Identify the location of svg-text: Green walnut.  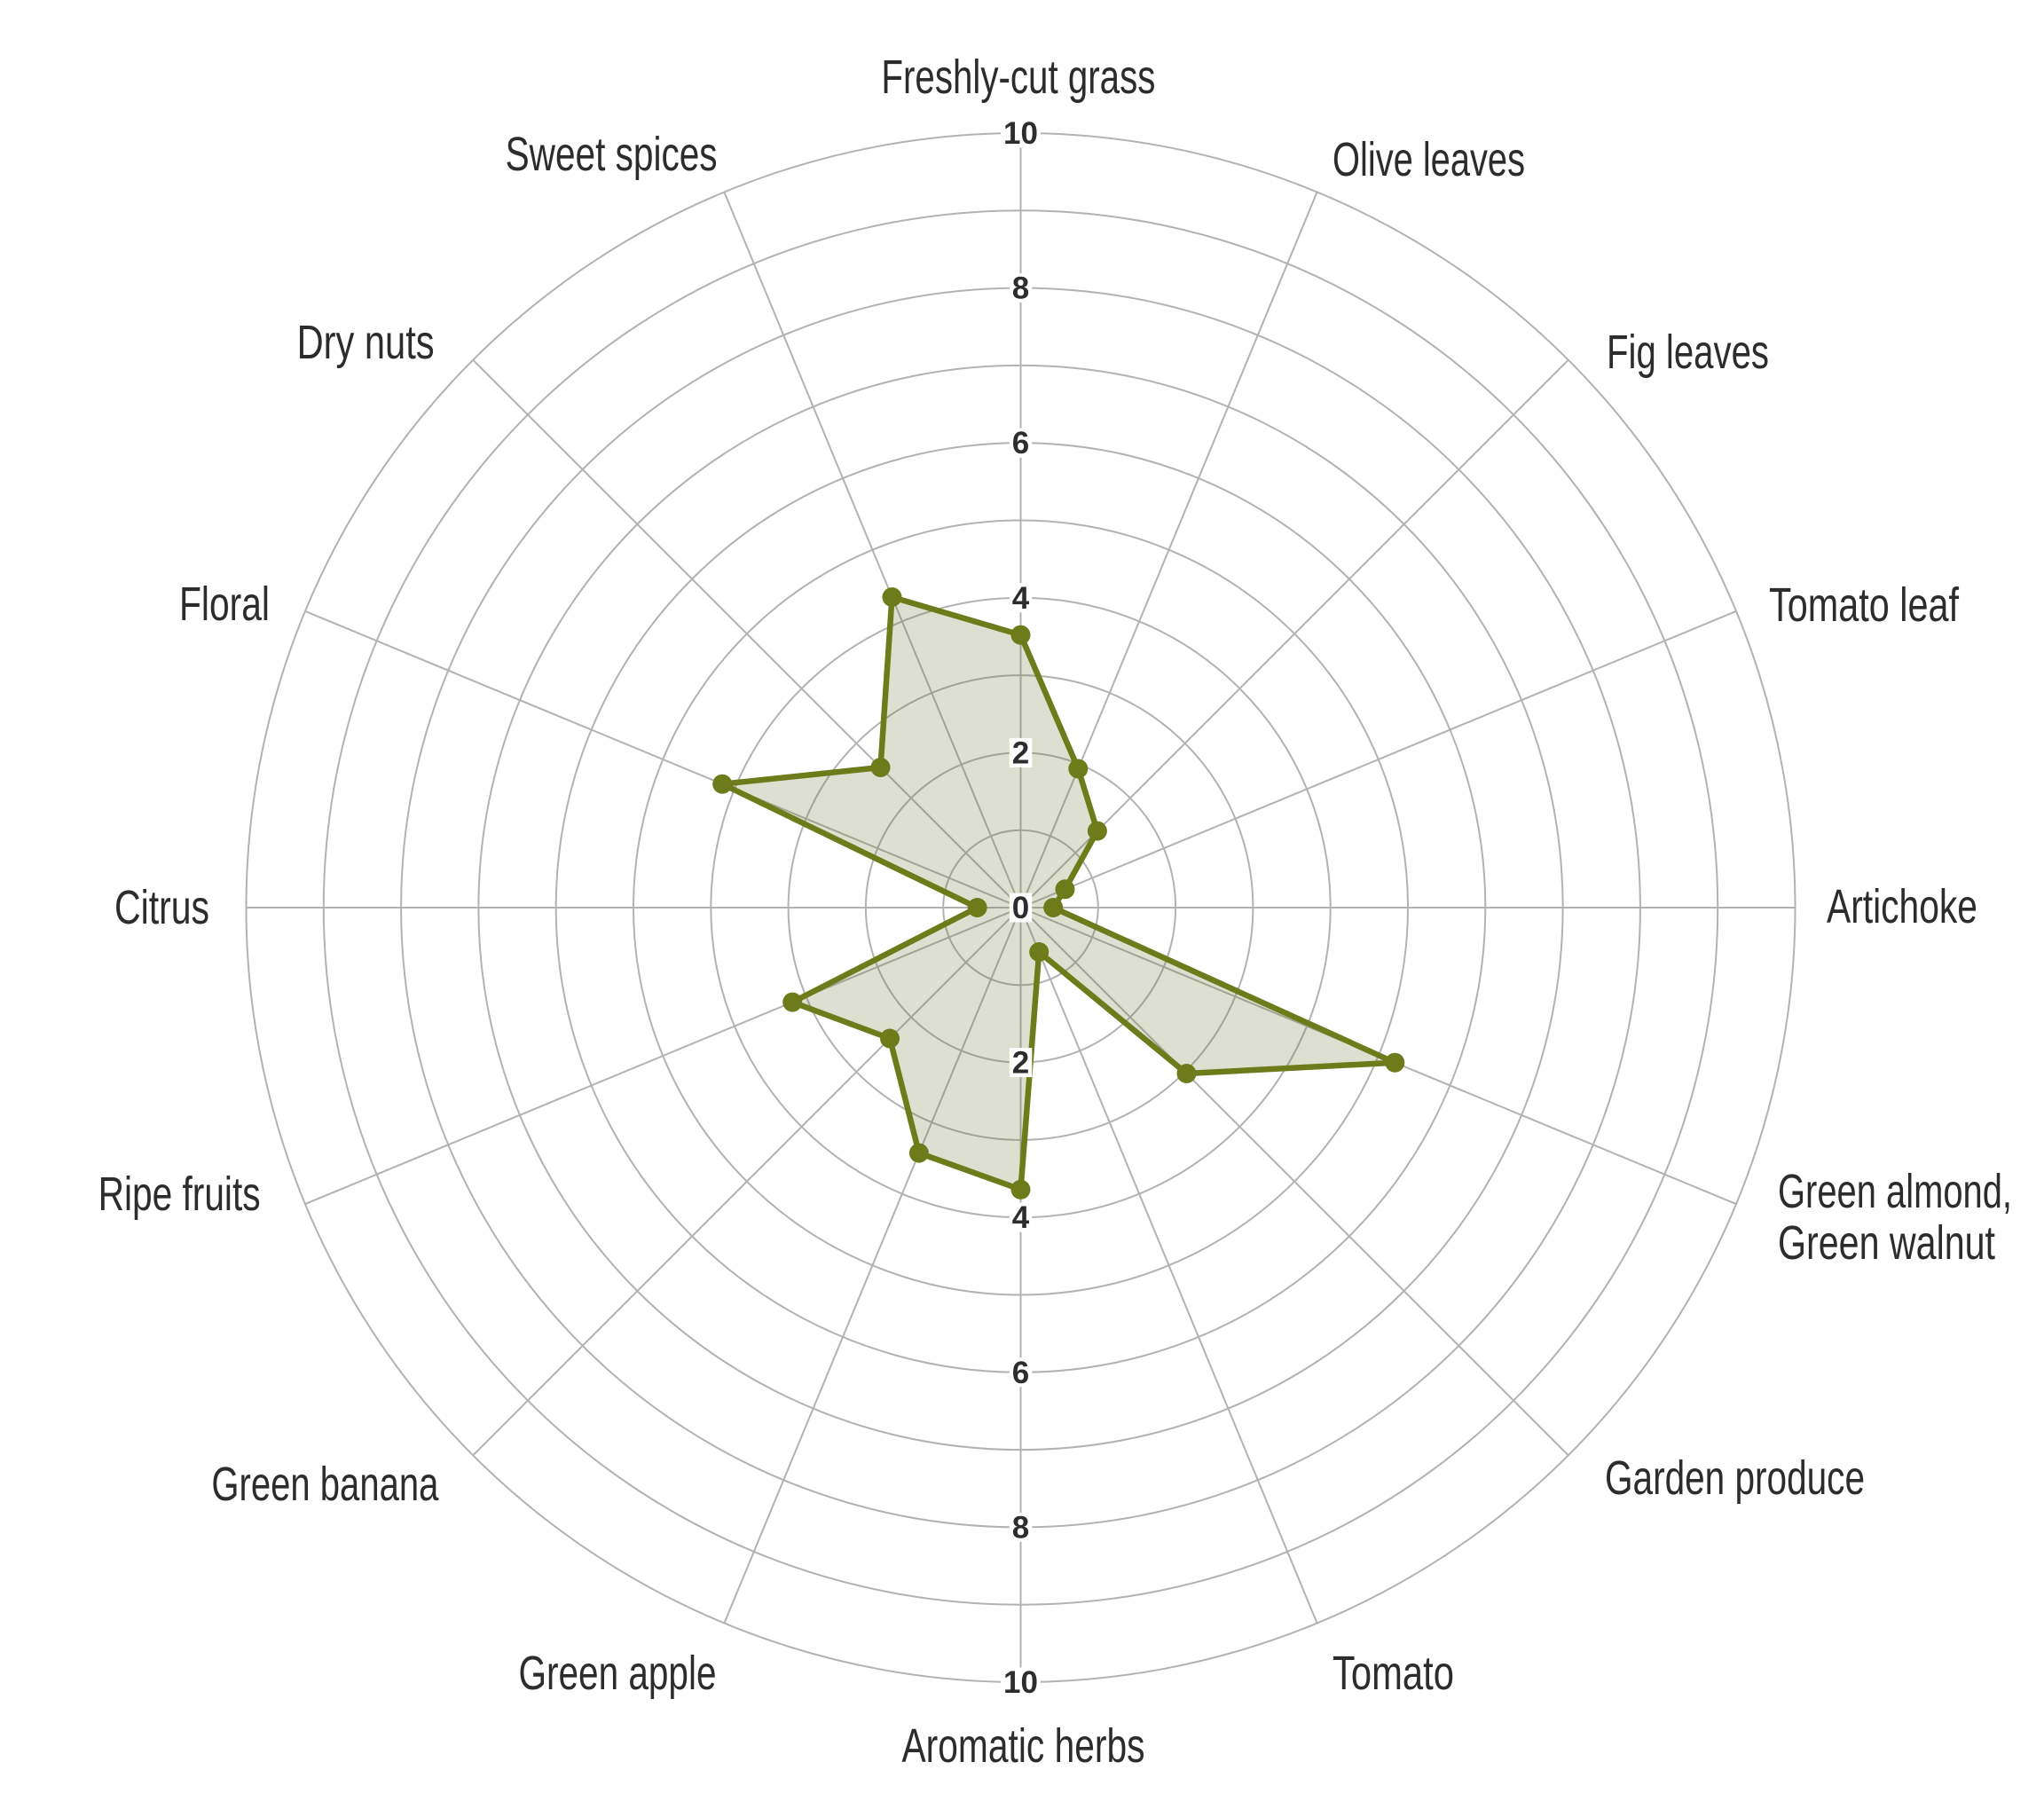
(1886, 1243).